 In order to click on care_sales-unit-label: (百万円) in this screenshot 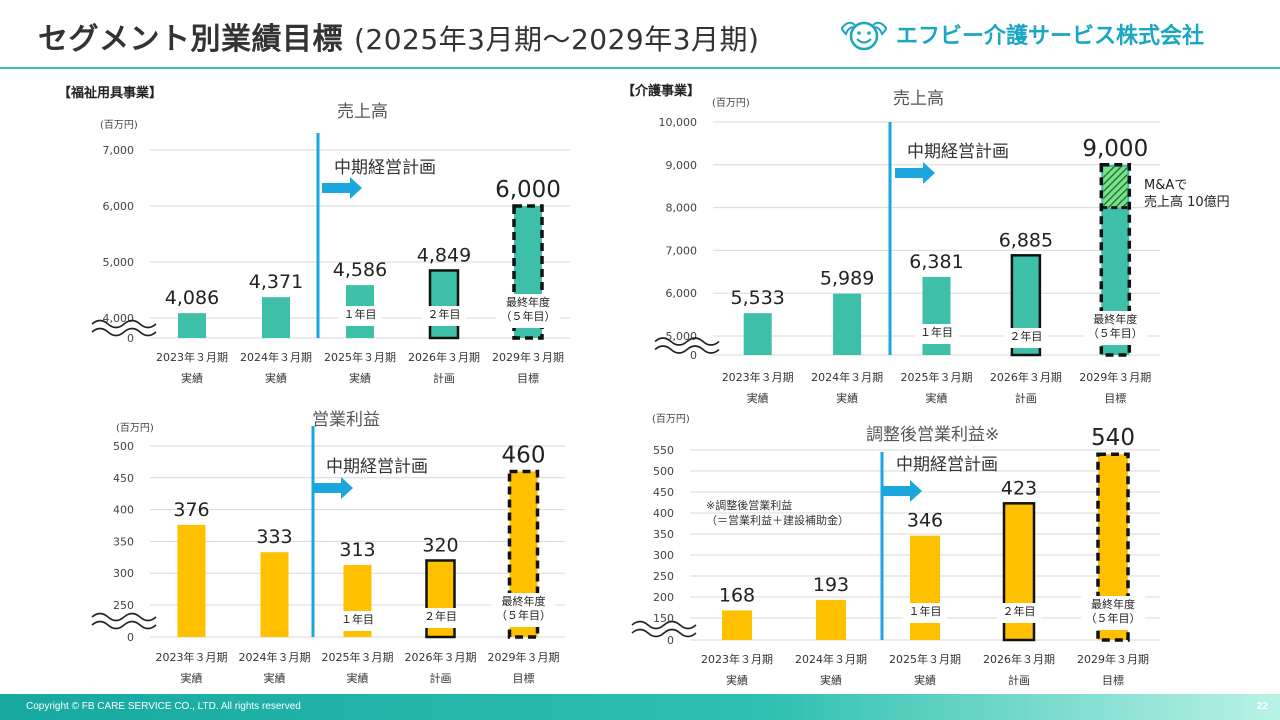, I will do `click(731, 103)`.